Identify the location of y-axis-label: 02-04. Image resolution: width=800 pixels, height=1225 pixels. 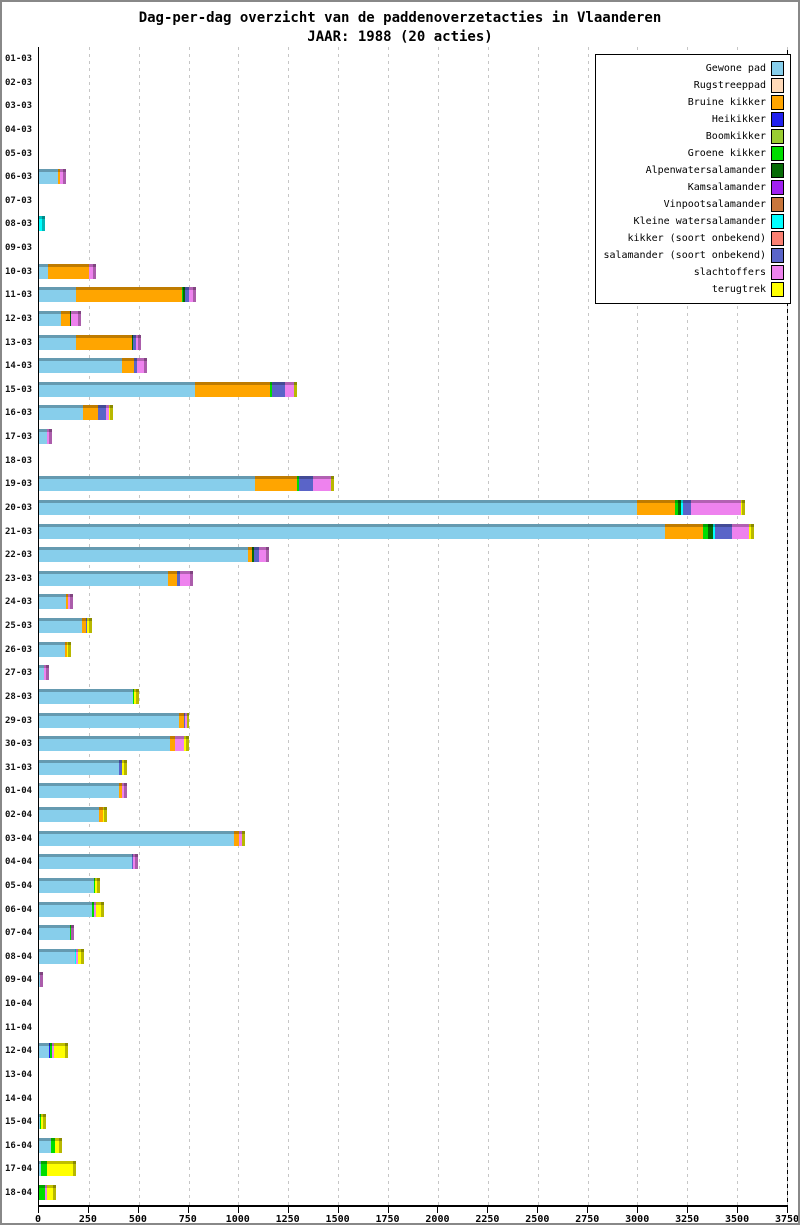
(19, 815).